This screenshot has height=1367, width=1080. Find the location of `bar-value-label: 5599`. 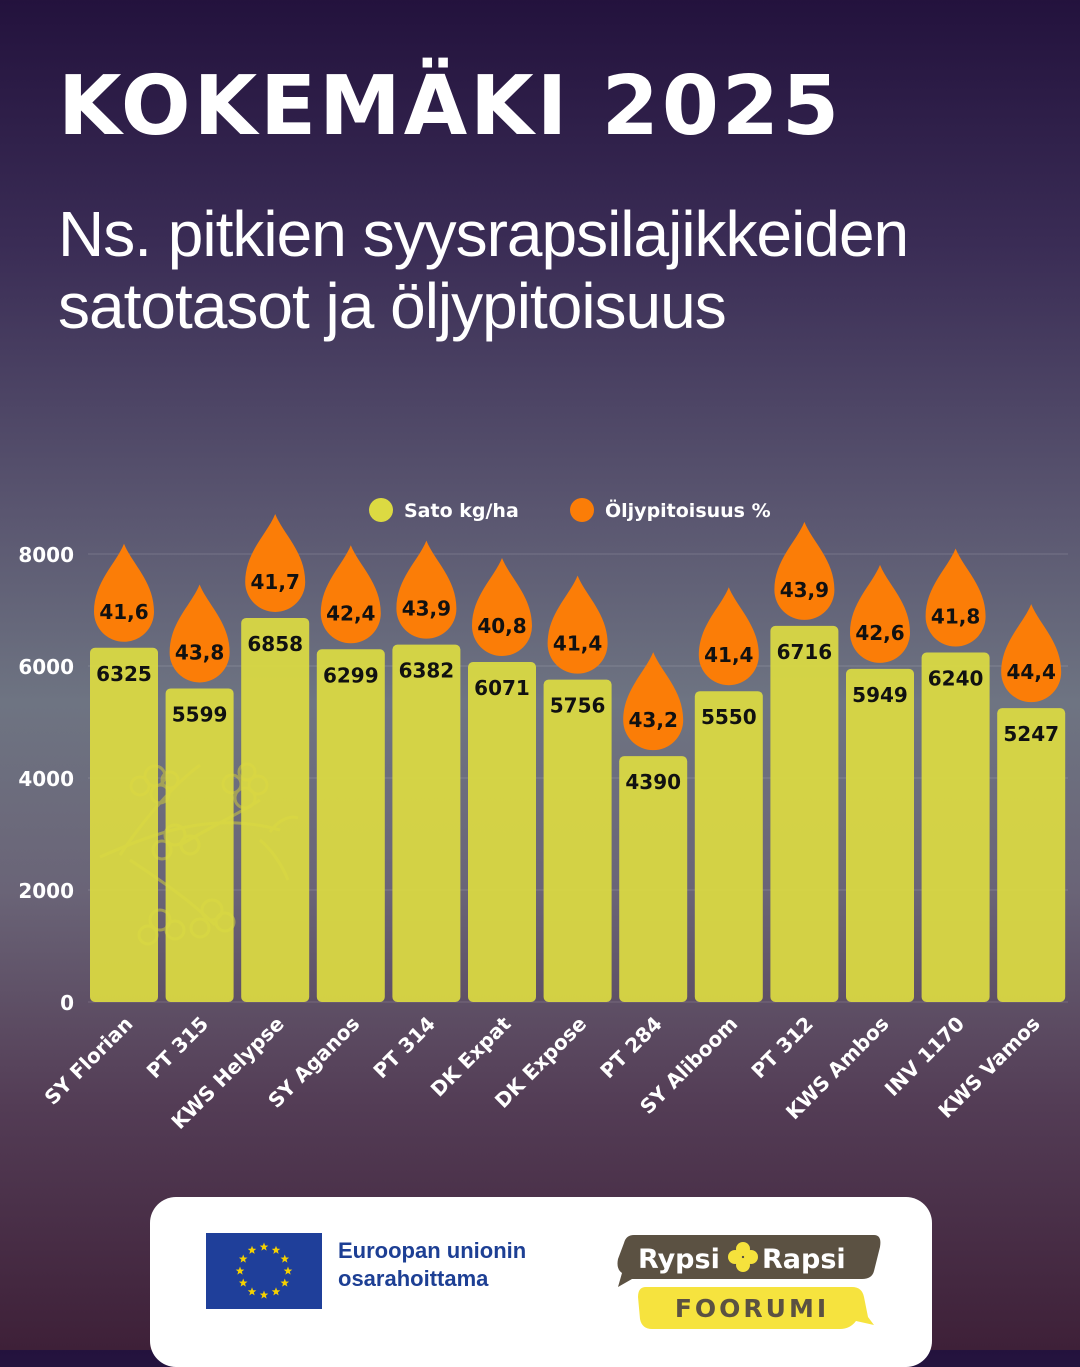

bar-value-label: 5599 is located at coordinates (200, 714).